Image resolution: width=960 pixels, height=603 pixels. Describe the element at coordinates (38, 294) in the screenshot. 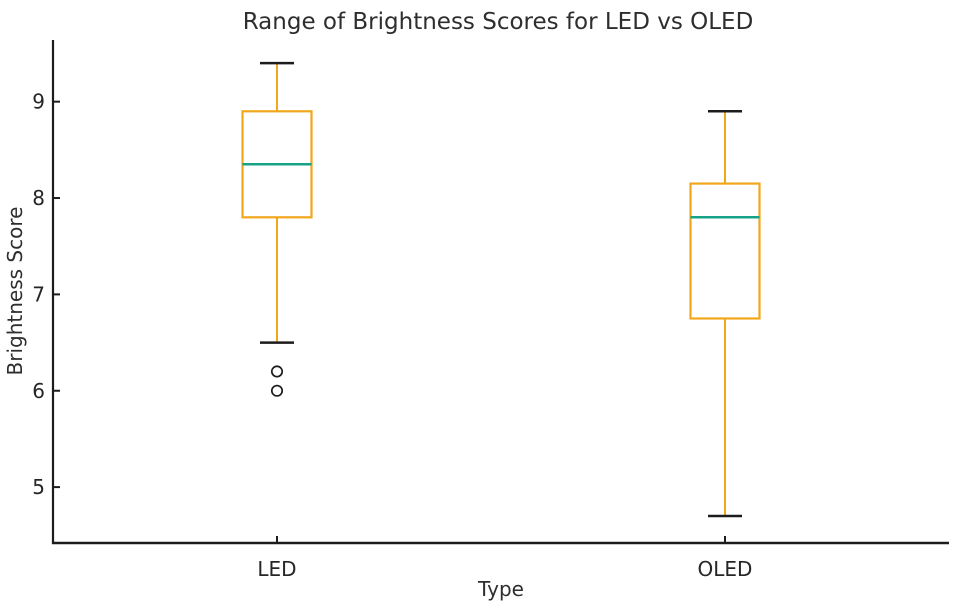

I see `y-tick-label-7: 7` at that location.